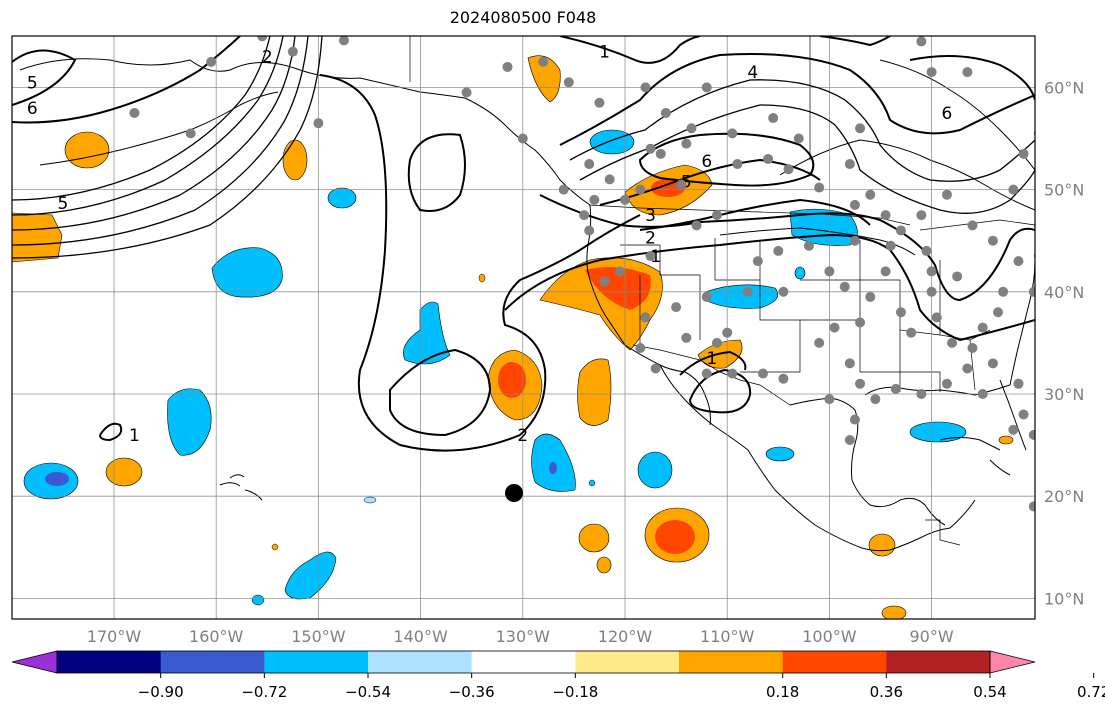  I want to click on plot-title: 2024080500 F048, so click(523, 17).